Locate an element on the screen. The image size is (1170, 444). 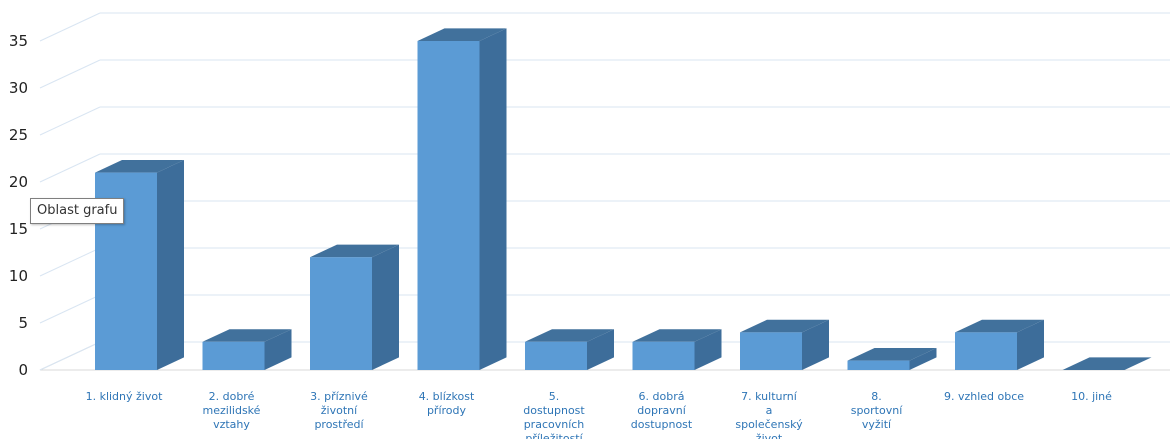
x-tick-label: 2. dobré mezilidské vztahy is located at coordinates (232, 410).